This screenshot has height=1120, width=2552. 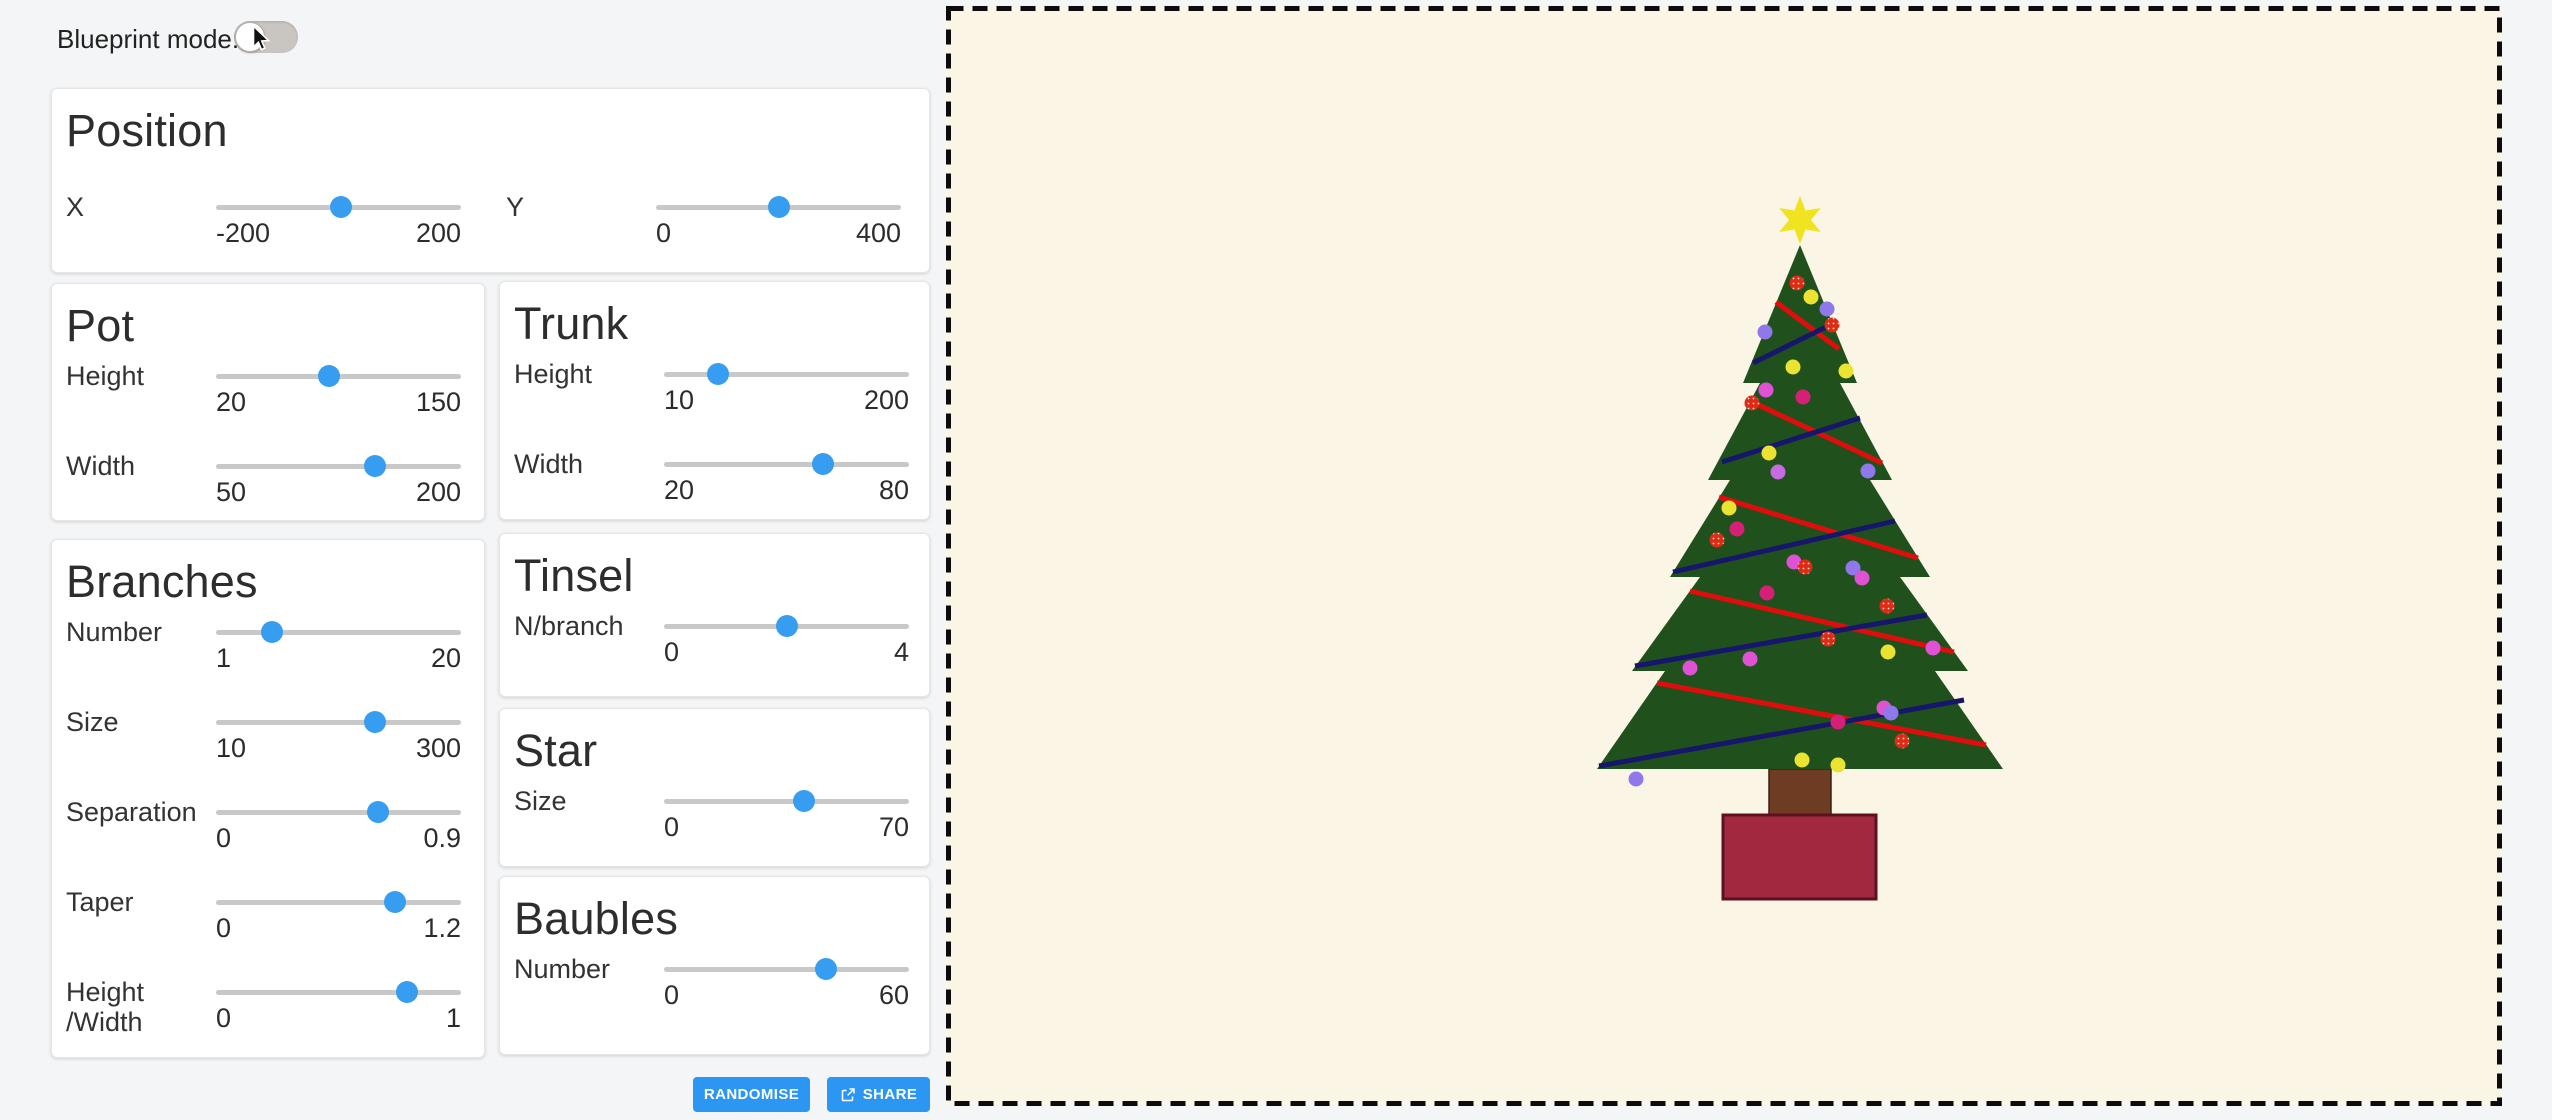 I want to click on bauble-magenta, so click(x=1750, y=659).